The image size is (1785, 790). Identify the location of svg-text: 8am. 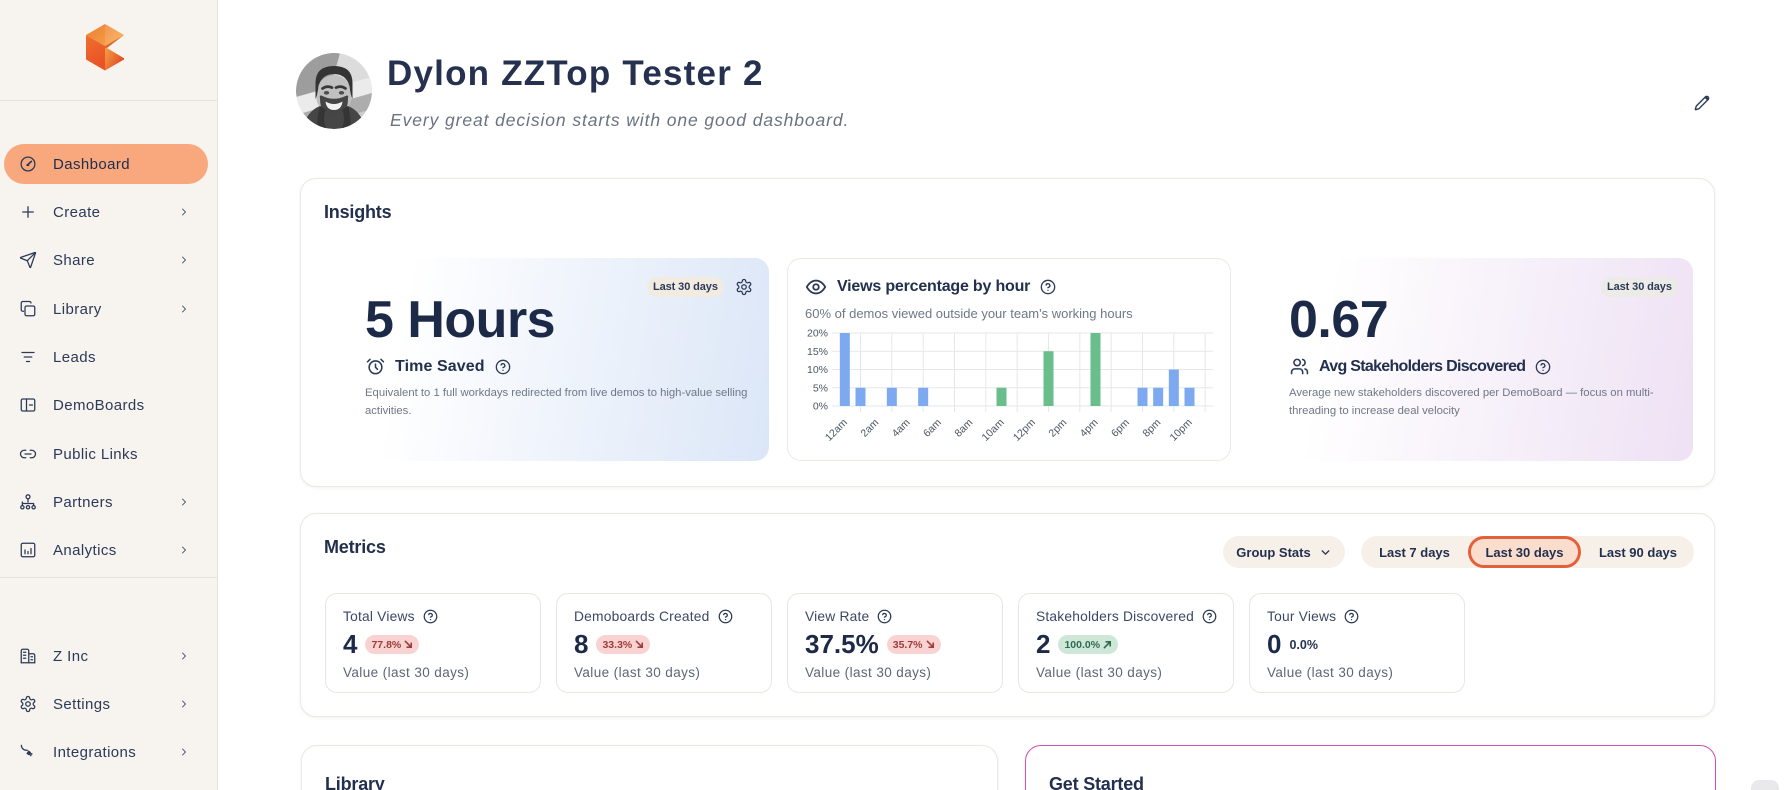
(963, 427).